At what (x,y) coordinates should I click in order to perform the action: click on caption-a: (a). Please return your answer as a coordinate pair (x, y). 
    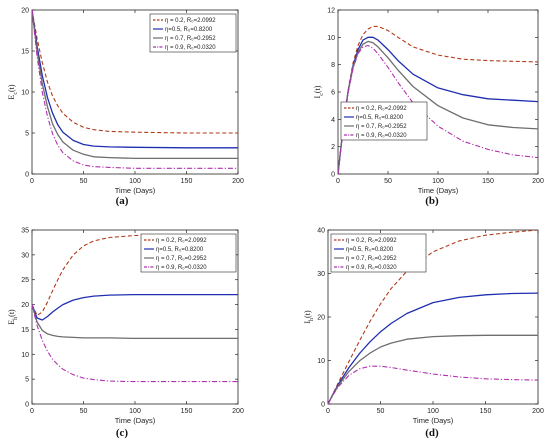
    Looking at the image, I should click on (122, 201).